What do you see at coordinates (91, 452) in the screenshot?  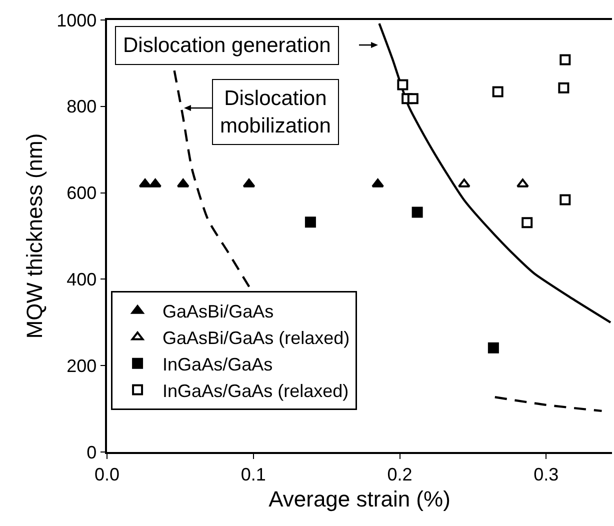 I see `y-tick-label: 0` at bounding box center [91, 452].